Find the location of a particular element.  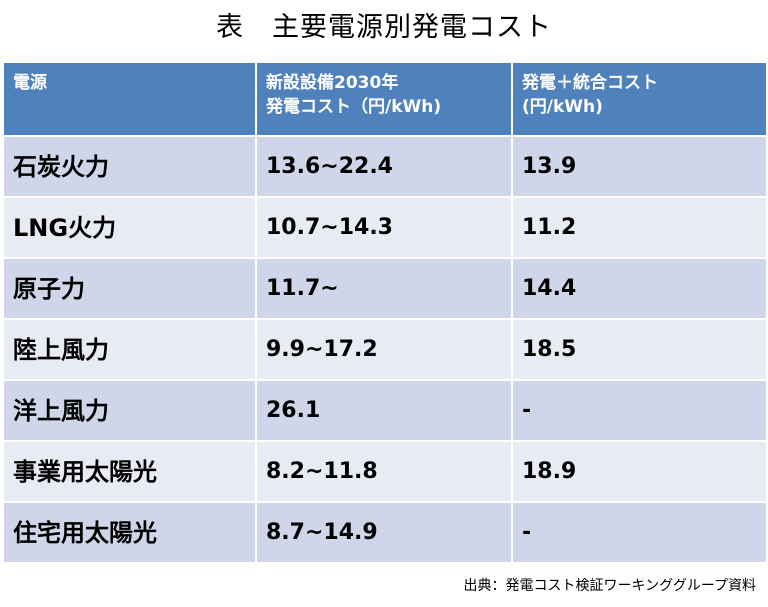

cost-2030-value: 8.2~11.8 is located at coordinates (384, 471).